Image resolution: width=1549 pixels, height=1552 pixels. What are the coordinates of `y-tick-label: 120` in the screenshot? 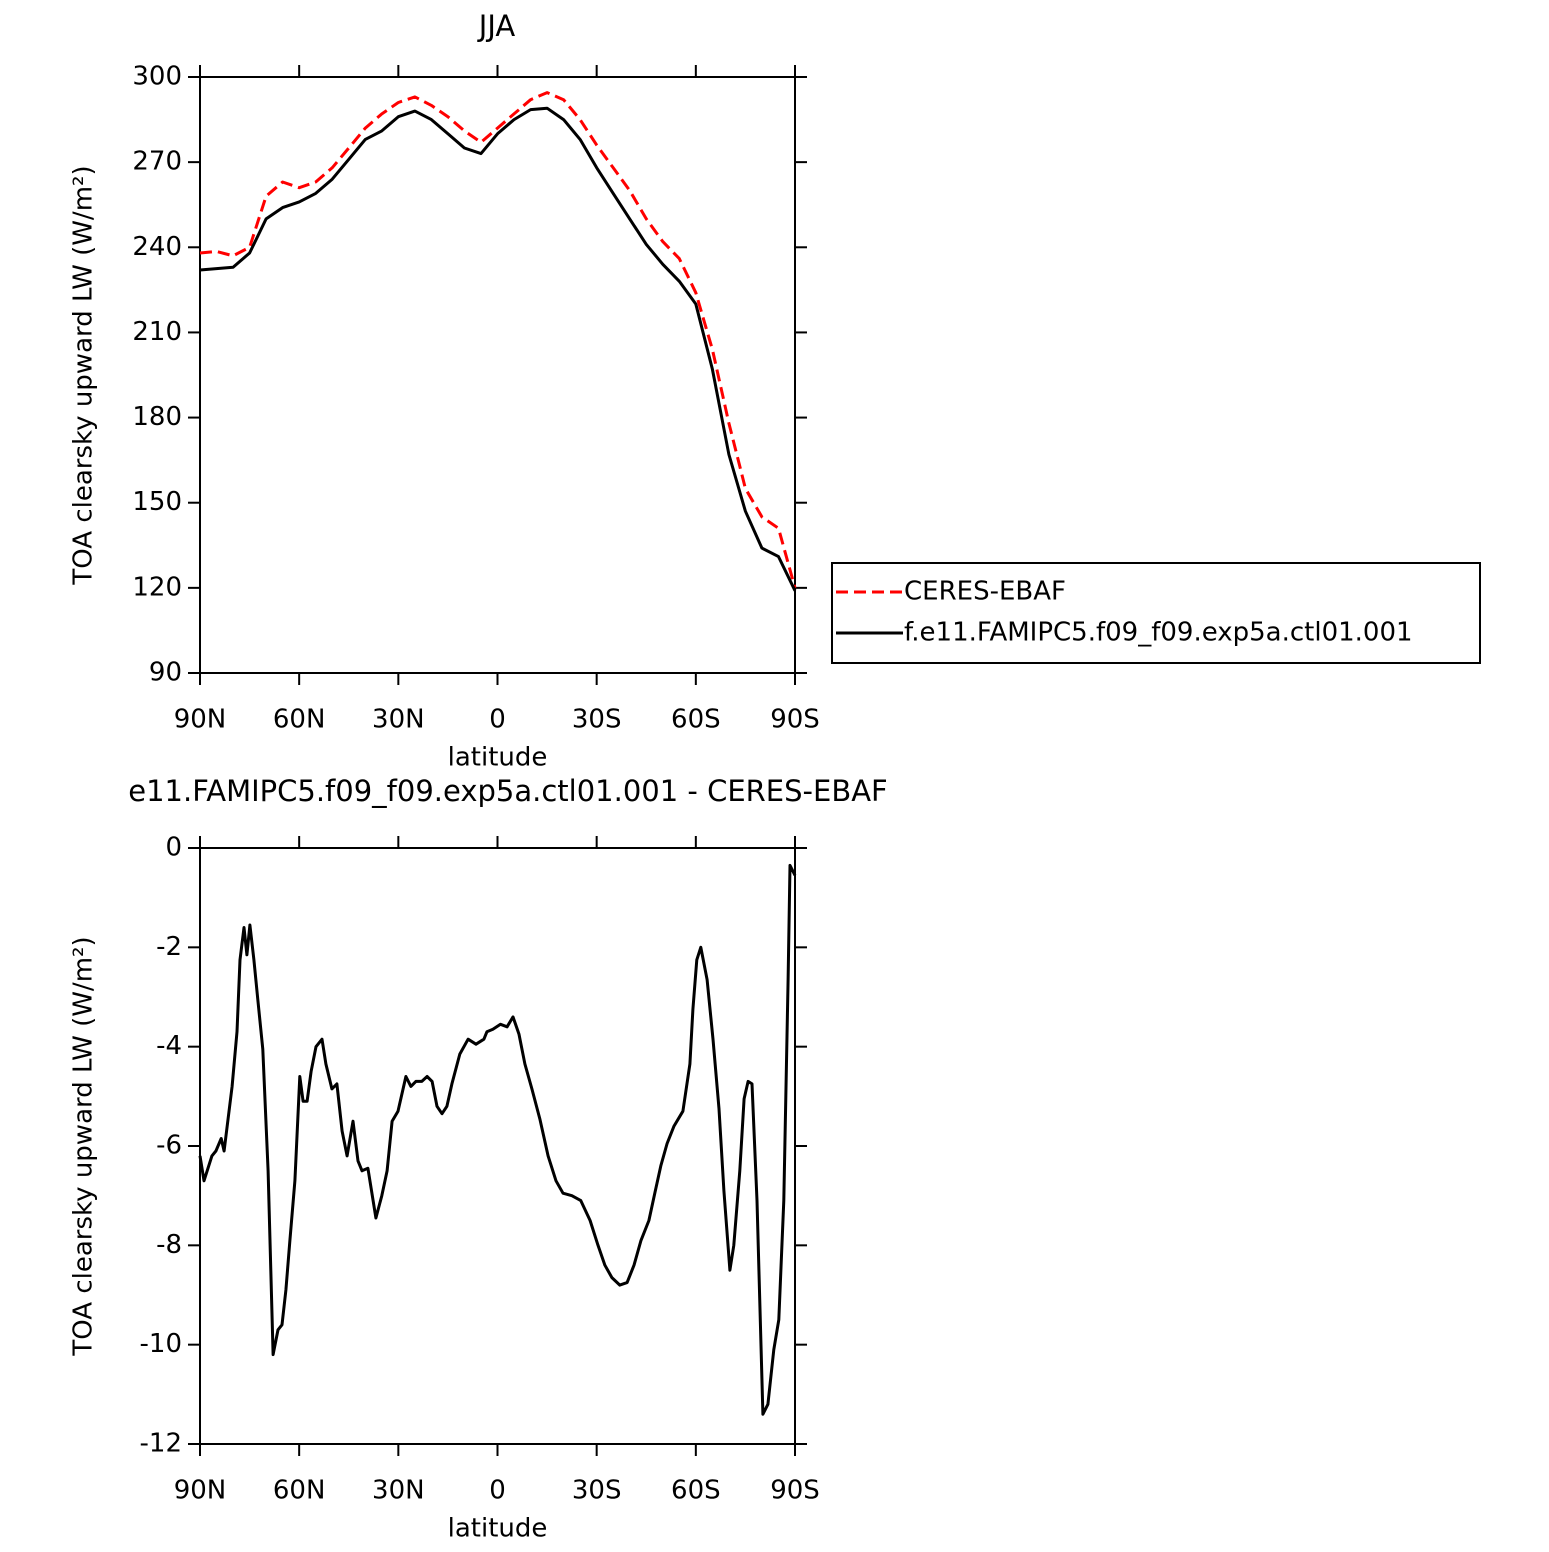 It's located at (157, 587).